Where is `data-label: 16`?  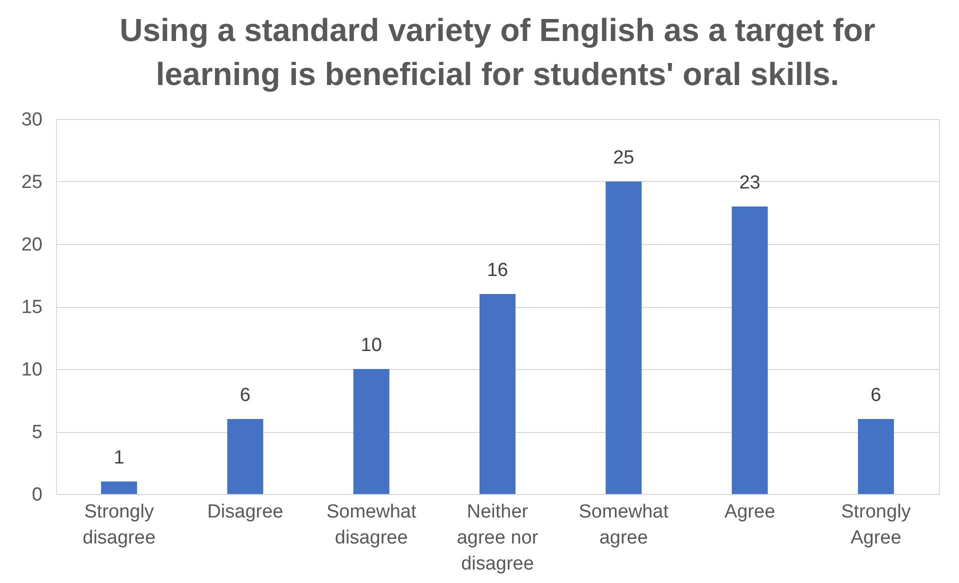
data-label: 16 is located at coordinates (497, 270).